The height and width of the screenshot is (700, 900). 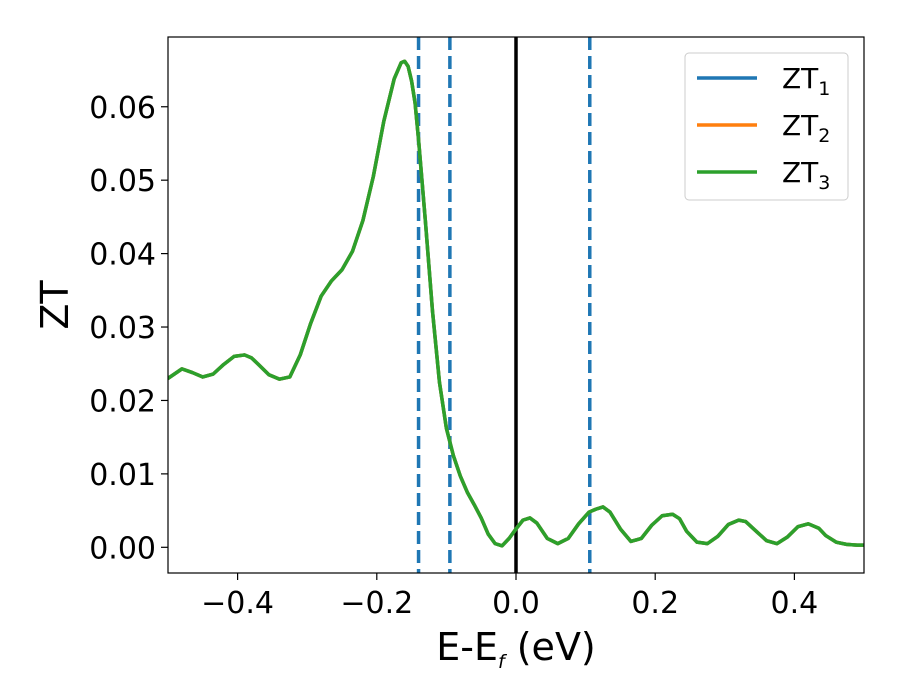 What do you see at coordinates (122, 255) in the screenshot?
I see `y-tick-label: 0.04` at bounding box center [122, 255].